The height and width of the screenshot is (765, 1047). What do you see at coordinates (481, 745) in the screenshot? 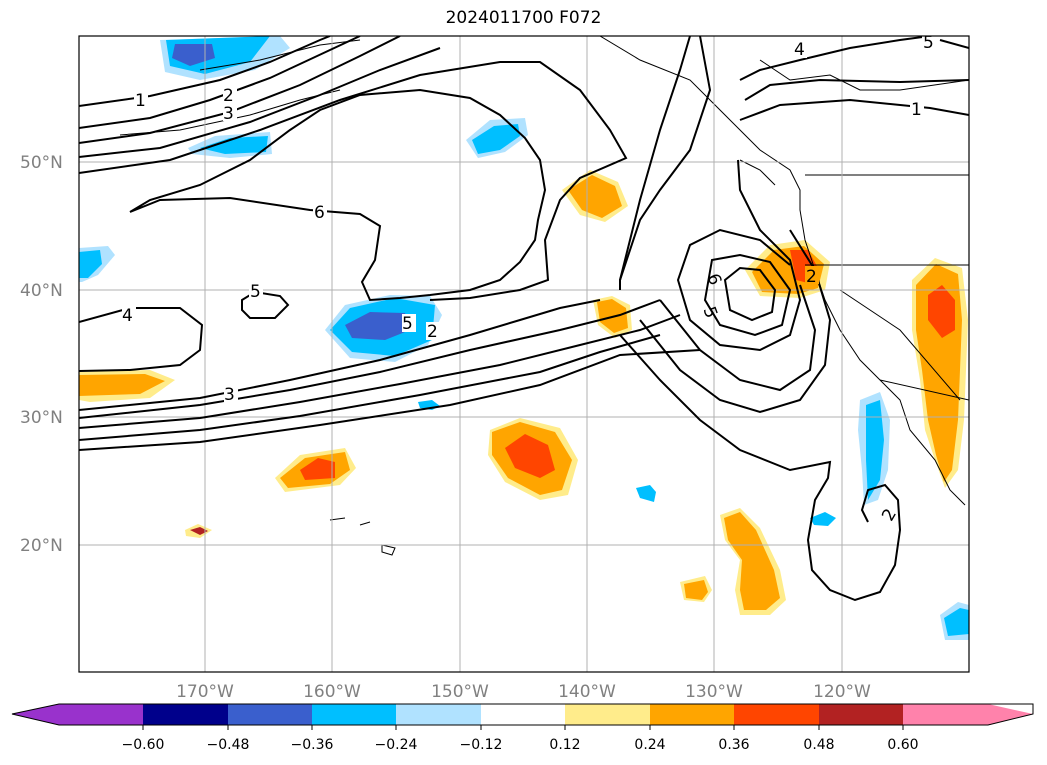
I see `colorbar-tick-label: −0.12` at bounding box center [481, 745].